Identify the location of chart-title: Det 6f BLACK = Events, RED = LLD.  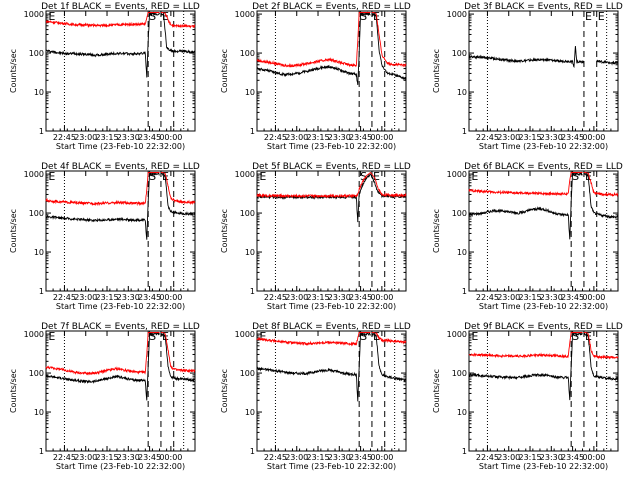
(543, 167).